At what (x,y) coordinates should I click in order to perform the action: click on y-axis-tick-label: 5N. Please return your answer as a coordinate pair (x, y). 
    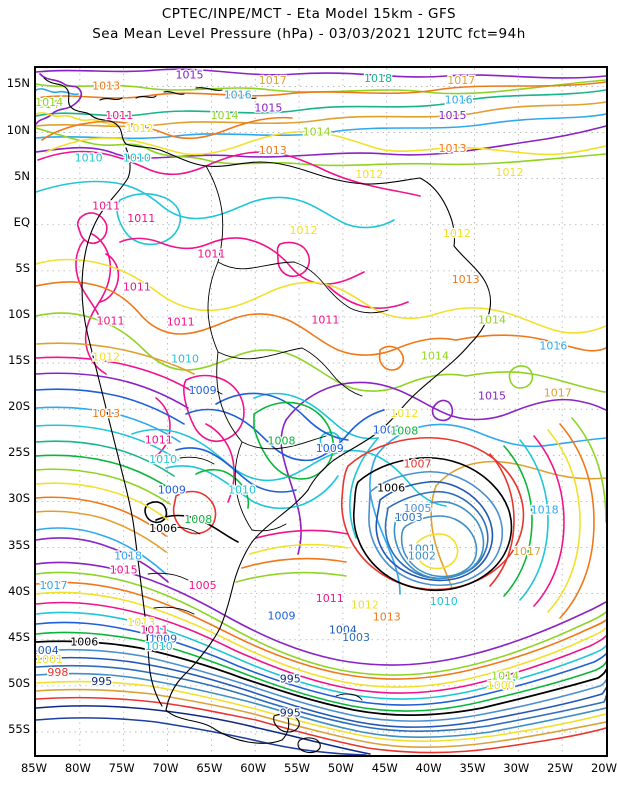
    Looking at the image, I should click on (22, 175).